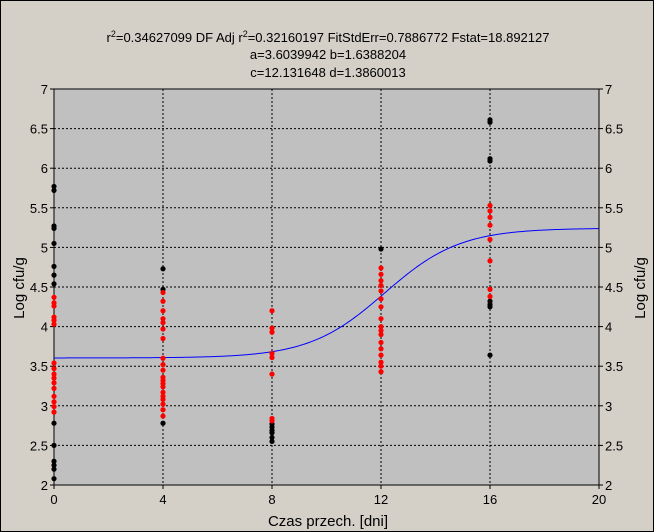  I want to click on y-tick-label-right: 4, so click(608, 327).